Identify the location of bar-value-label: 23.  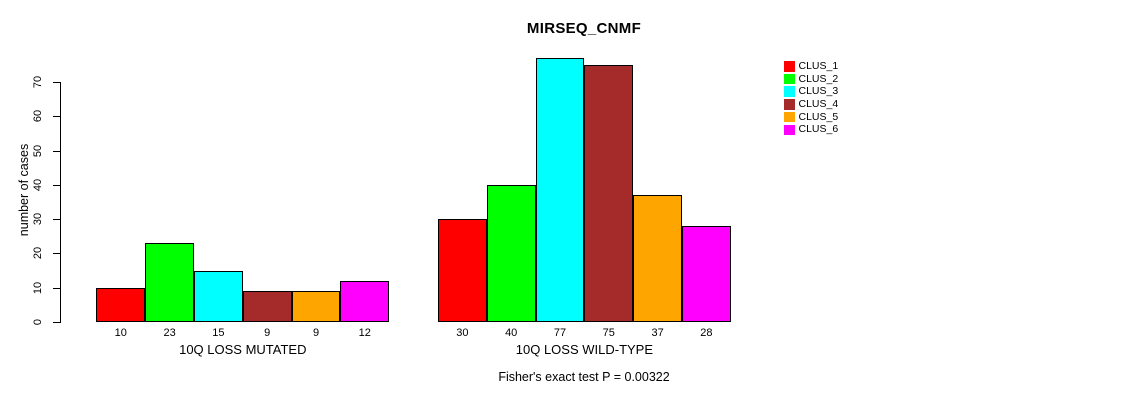
(169, 333).